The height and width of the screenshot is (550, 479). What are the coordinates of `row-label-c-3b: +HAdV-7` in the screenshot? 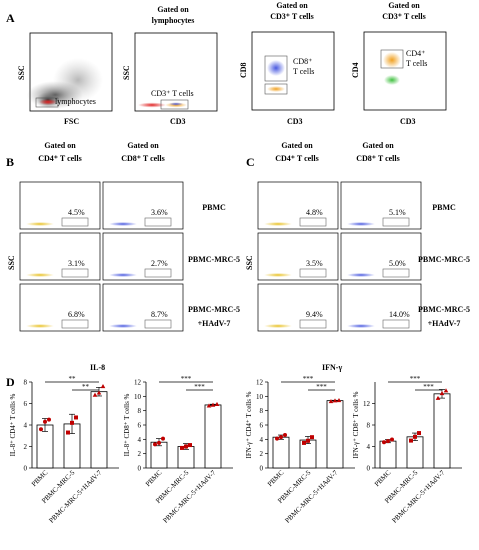 It's located at (444, 323).